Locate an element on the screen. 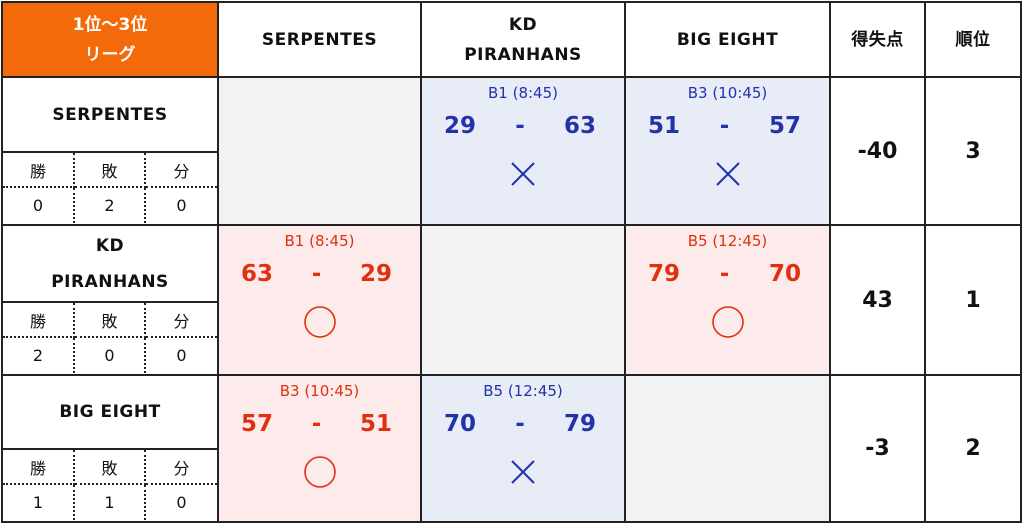  game-score: 70 - 79 is located at coordinates (523, 424).